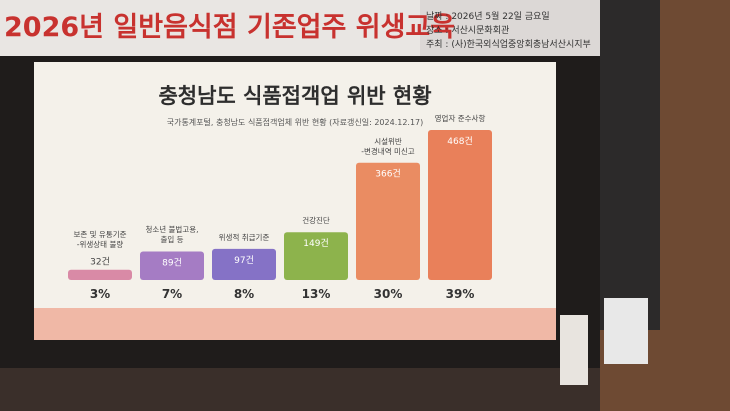  What do you see at coordinates (460, 118) in the screenshot?
I see `category-label: 영업자 준수사항` at bounding box center [460, 118].